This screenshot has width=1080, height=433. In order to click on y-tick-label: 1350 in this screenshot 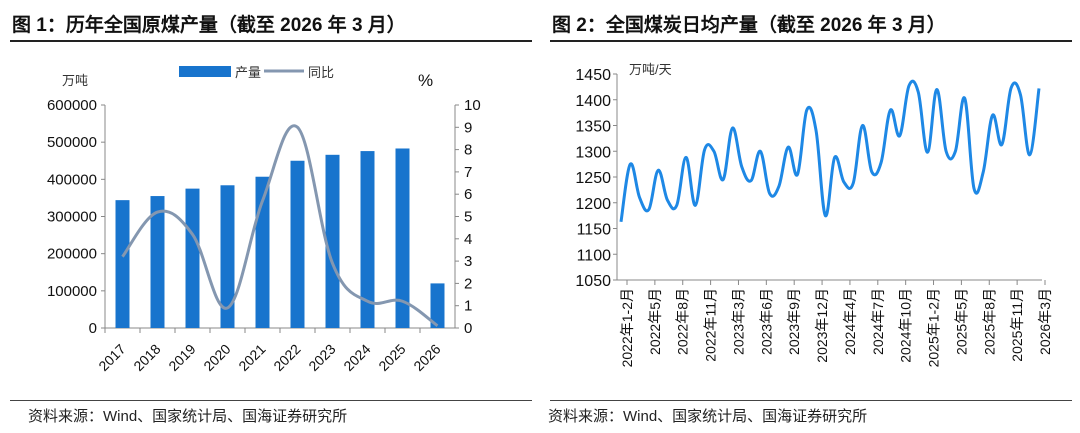, I will do `click(593, 127)`.